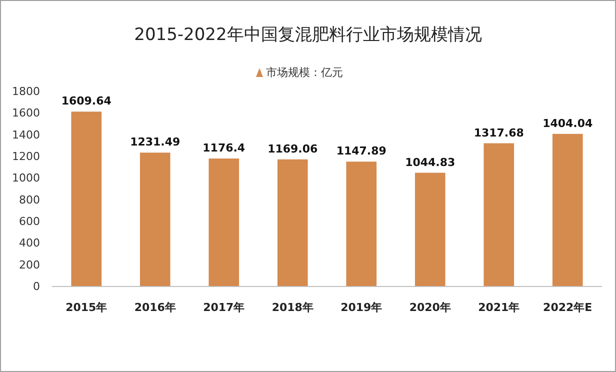 The height and width of the screenshot is (372, 616). I want to click on x-tick-label: 2018年, so click(293, 307).